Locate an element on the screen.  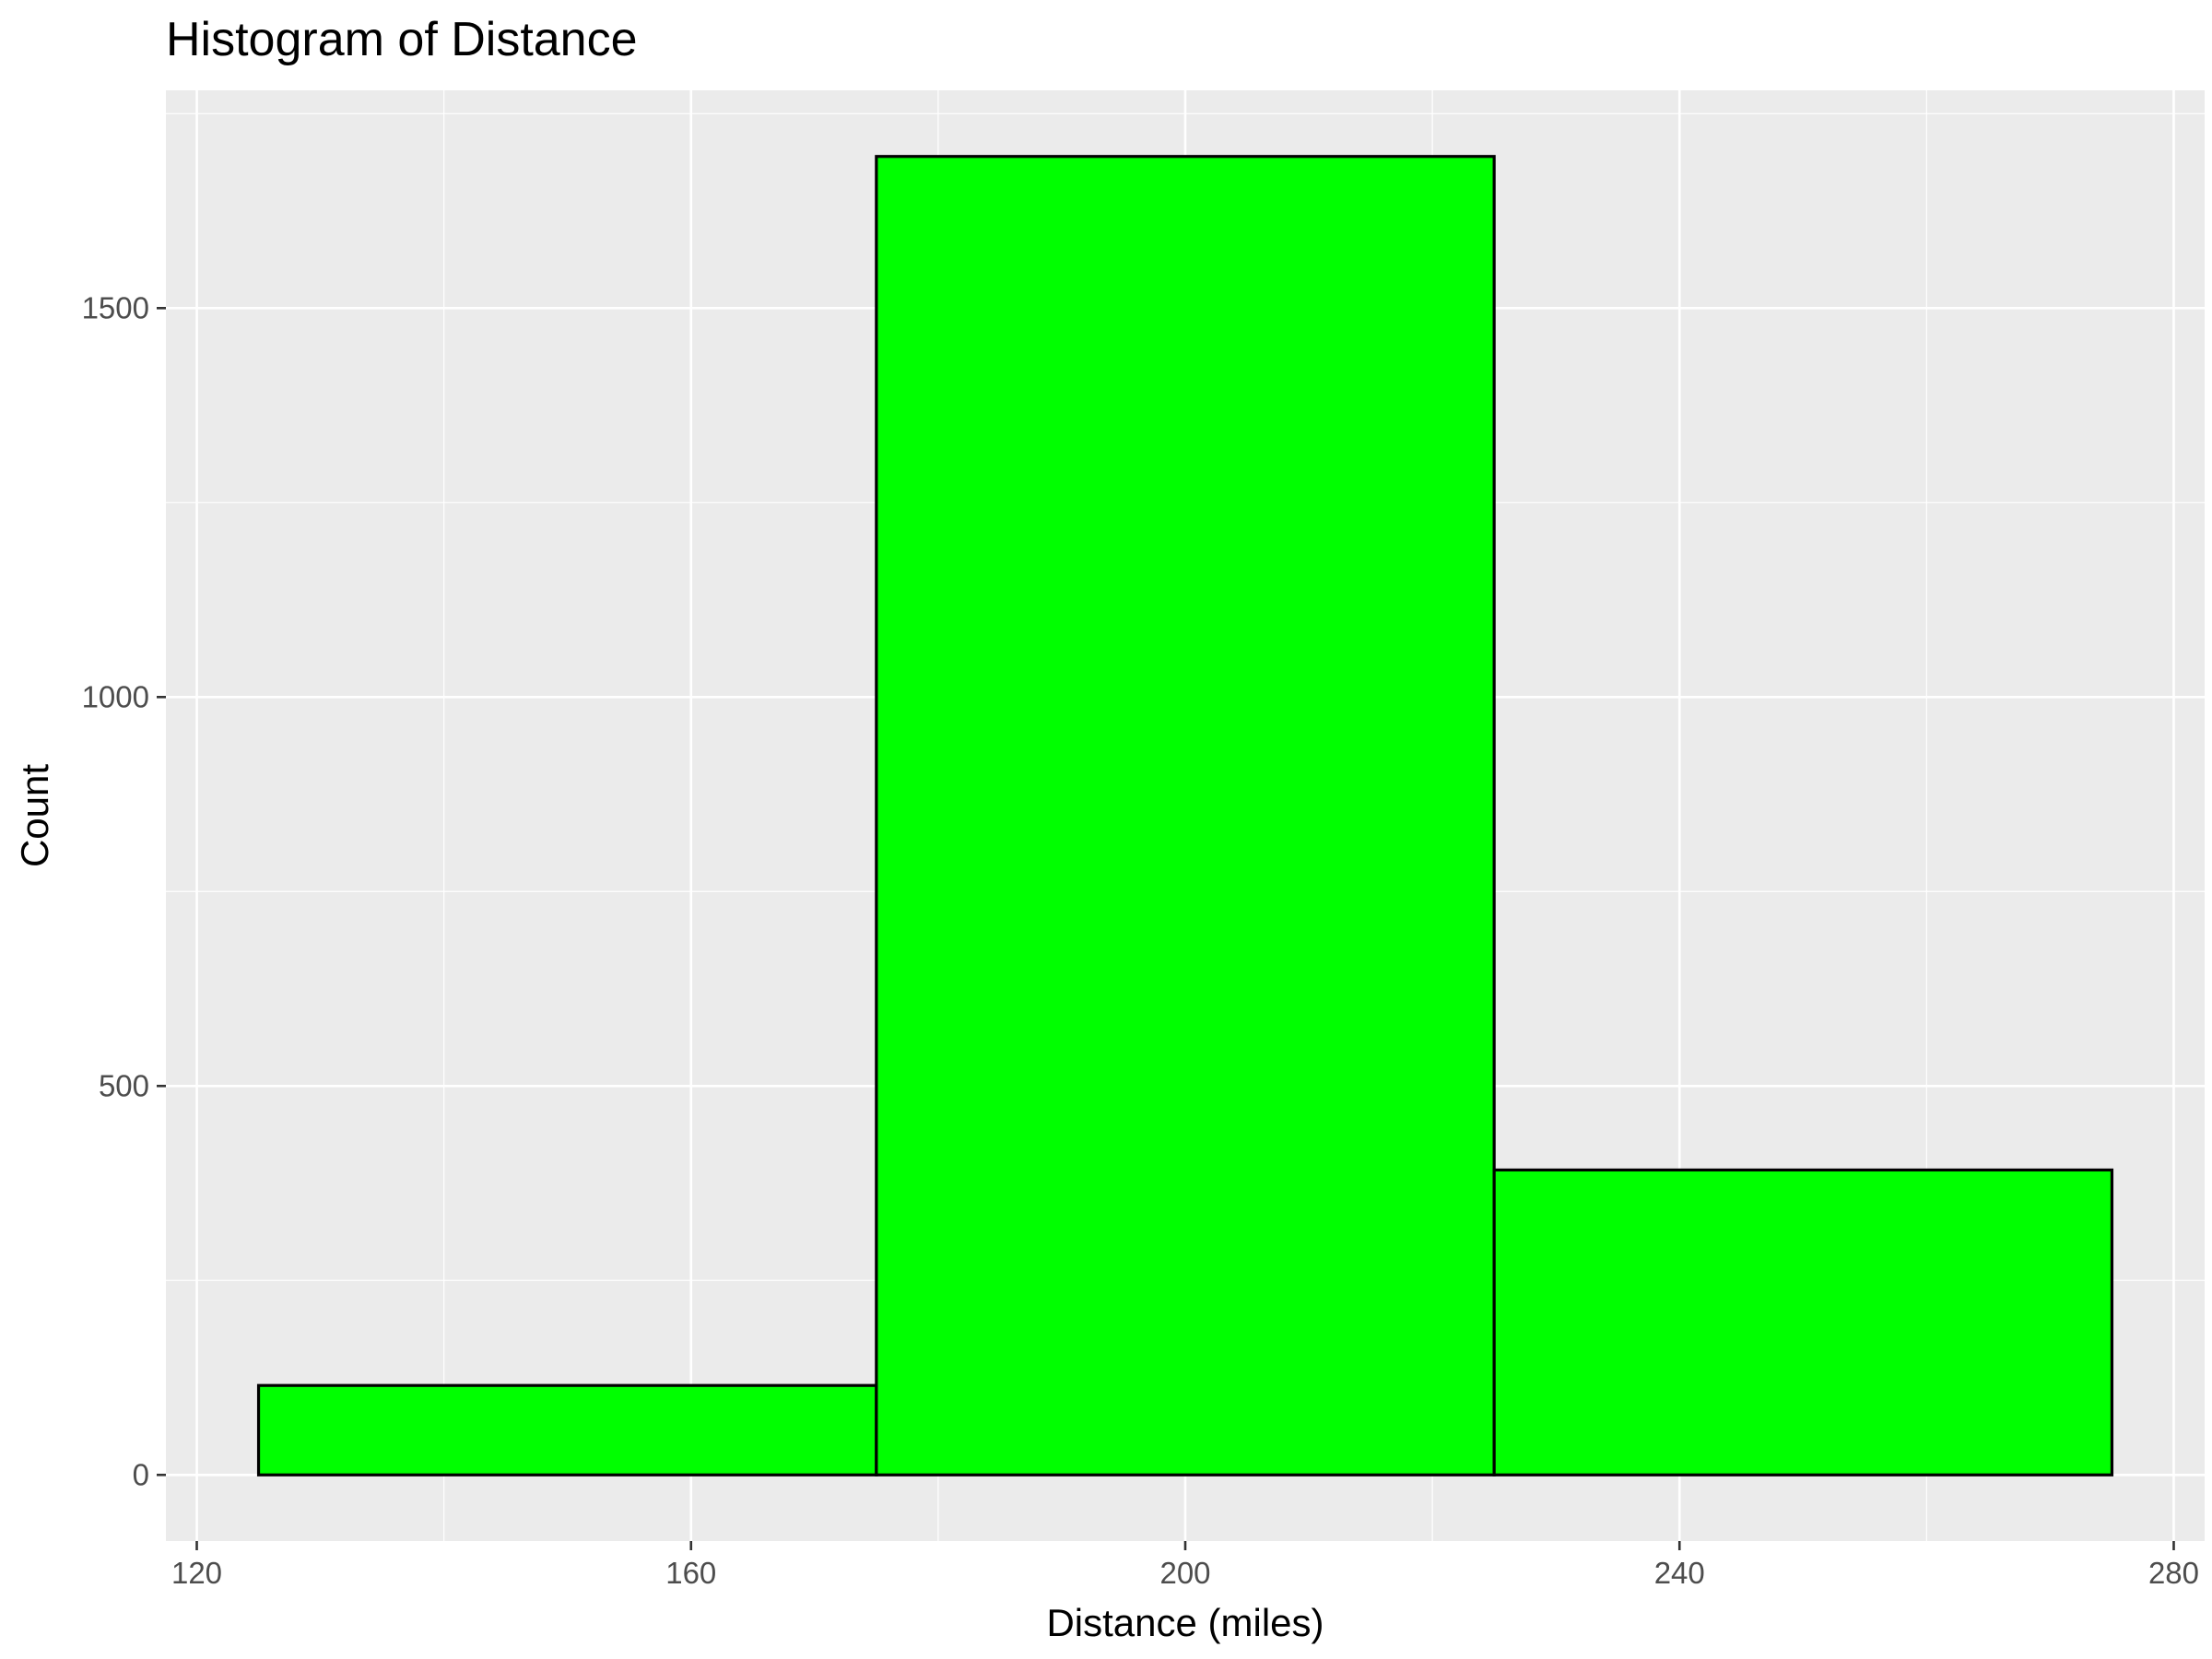
y-axis: 0 500 1000 1500 is located at coordinates (124, 890).